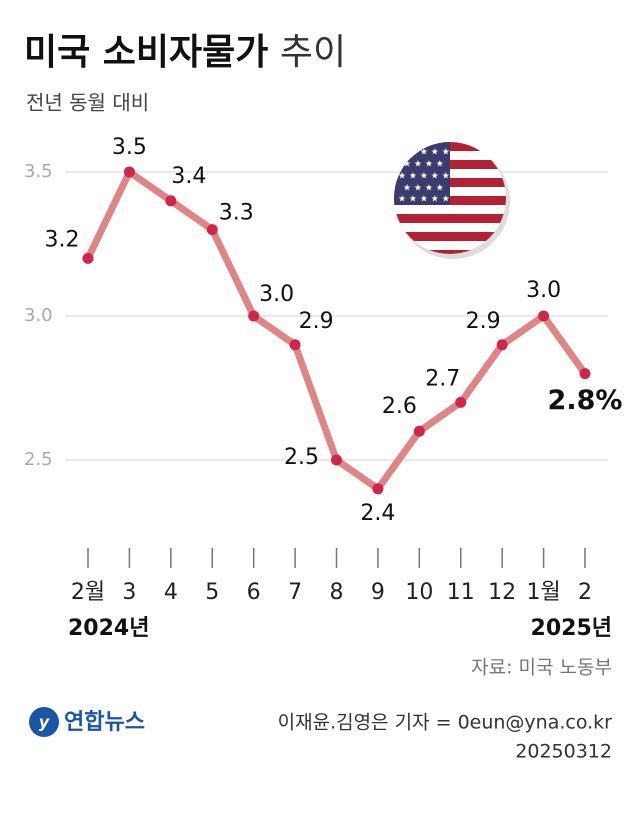  Describe the element at coordinates (129, 592) in the screenshot. I see `x-tick-label: 3` at that location.